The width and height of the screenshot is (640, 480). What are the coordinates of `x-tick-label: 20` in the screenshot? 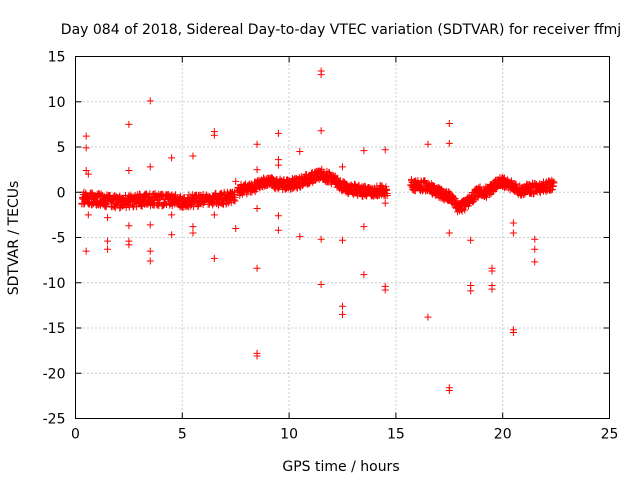 It's located at (503, 435).